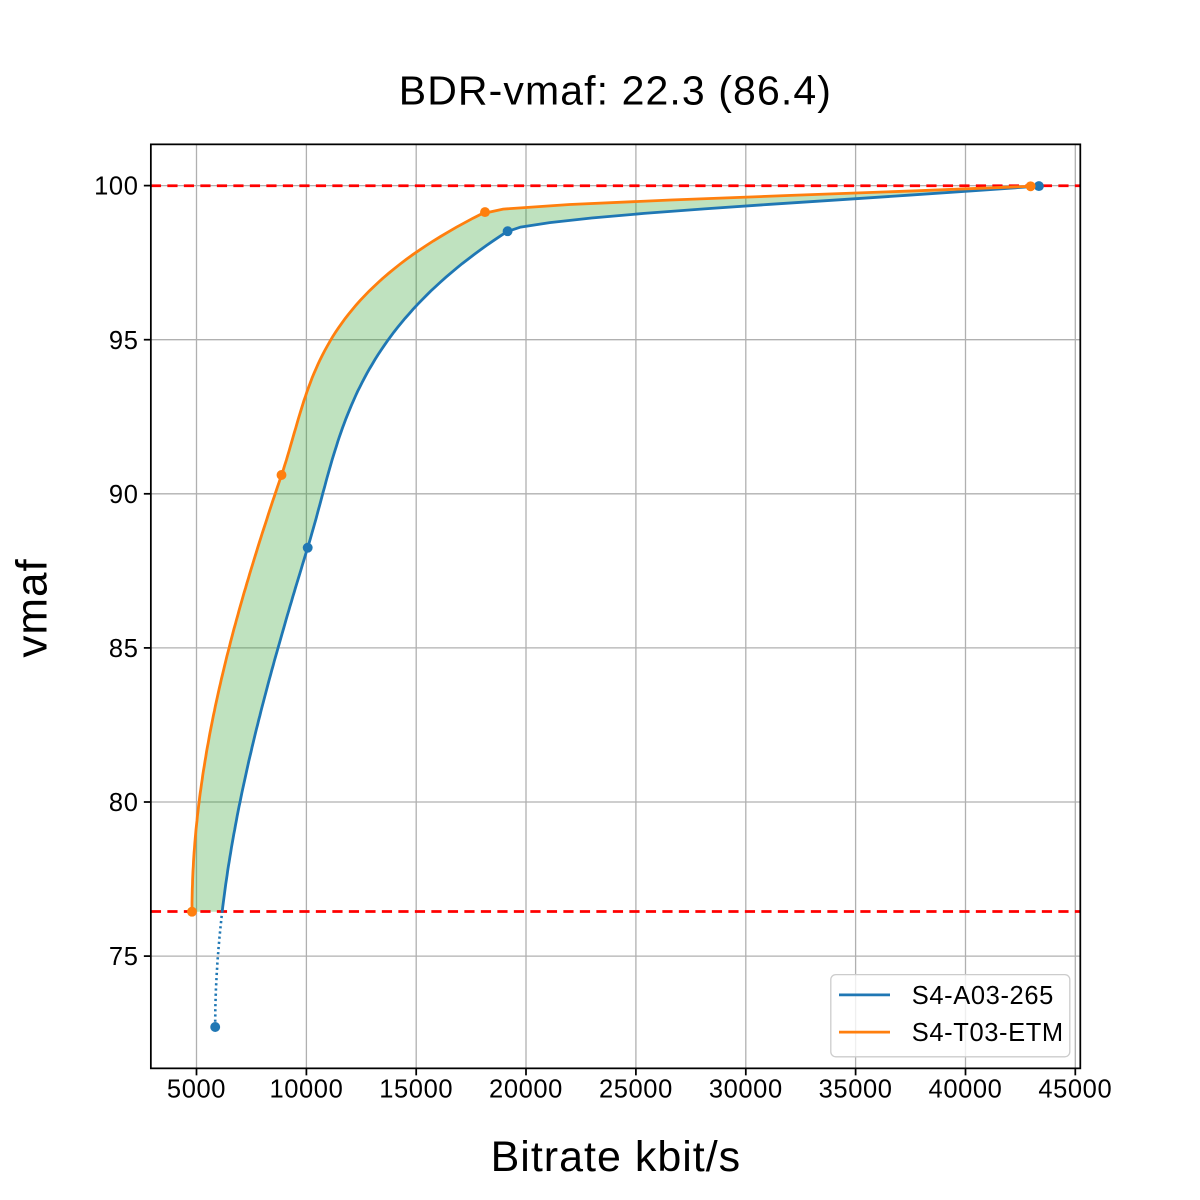 This screenshot has height=1200, width=1200. I want to click on svg-text: S4-A03-265, so click(983, 996).